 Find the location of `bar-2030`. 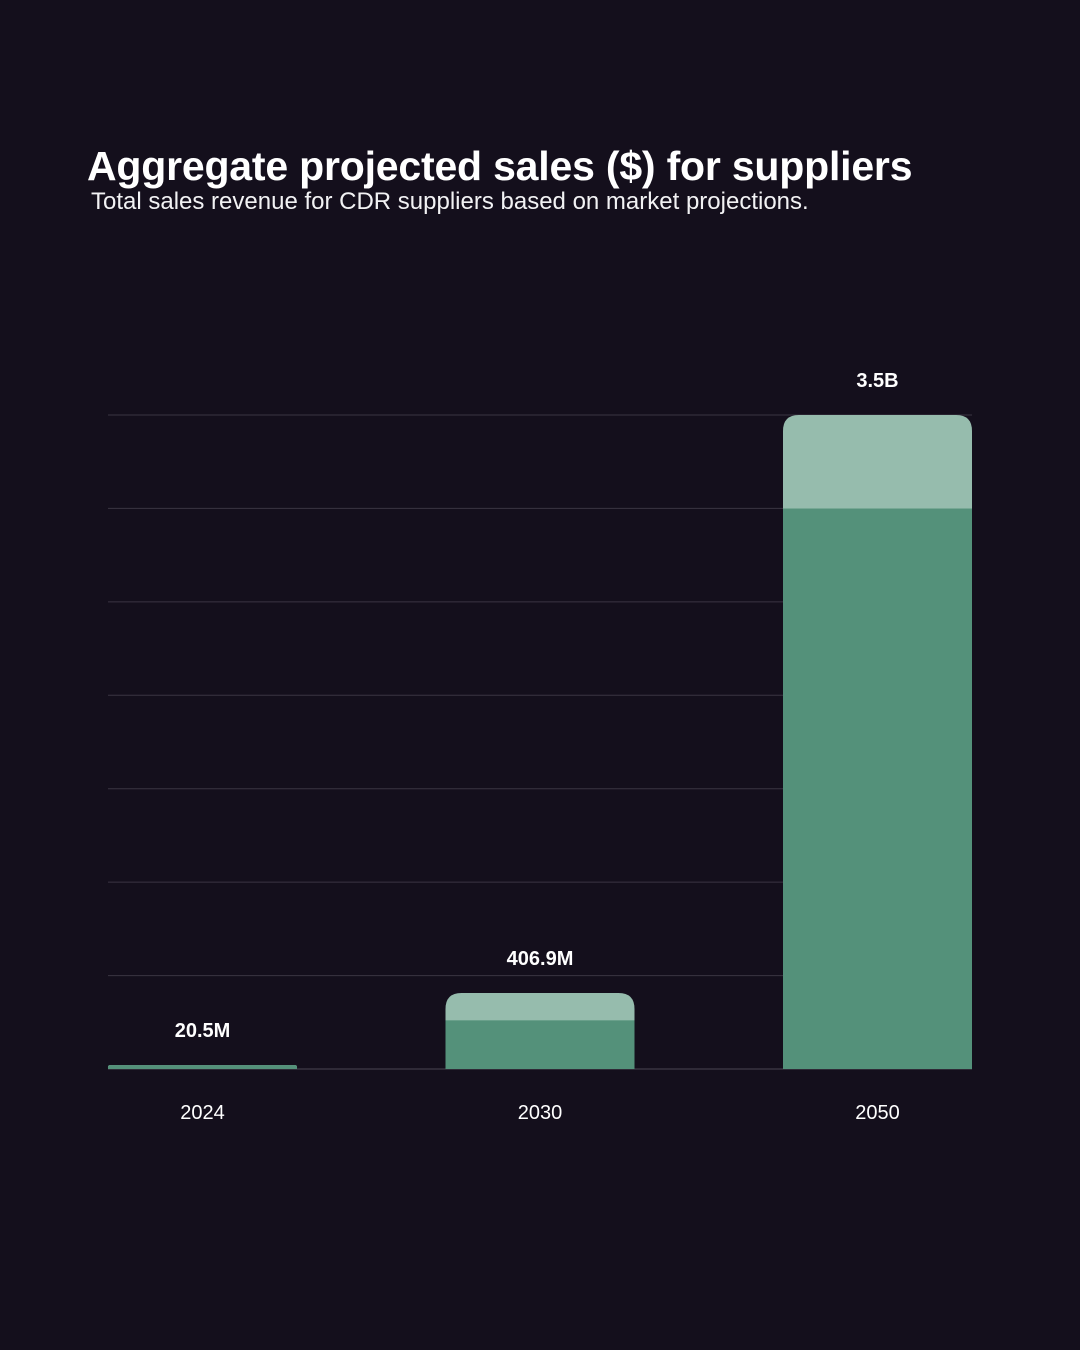

bar-2030 is located at coordinates (540, 1030).